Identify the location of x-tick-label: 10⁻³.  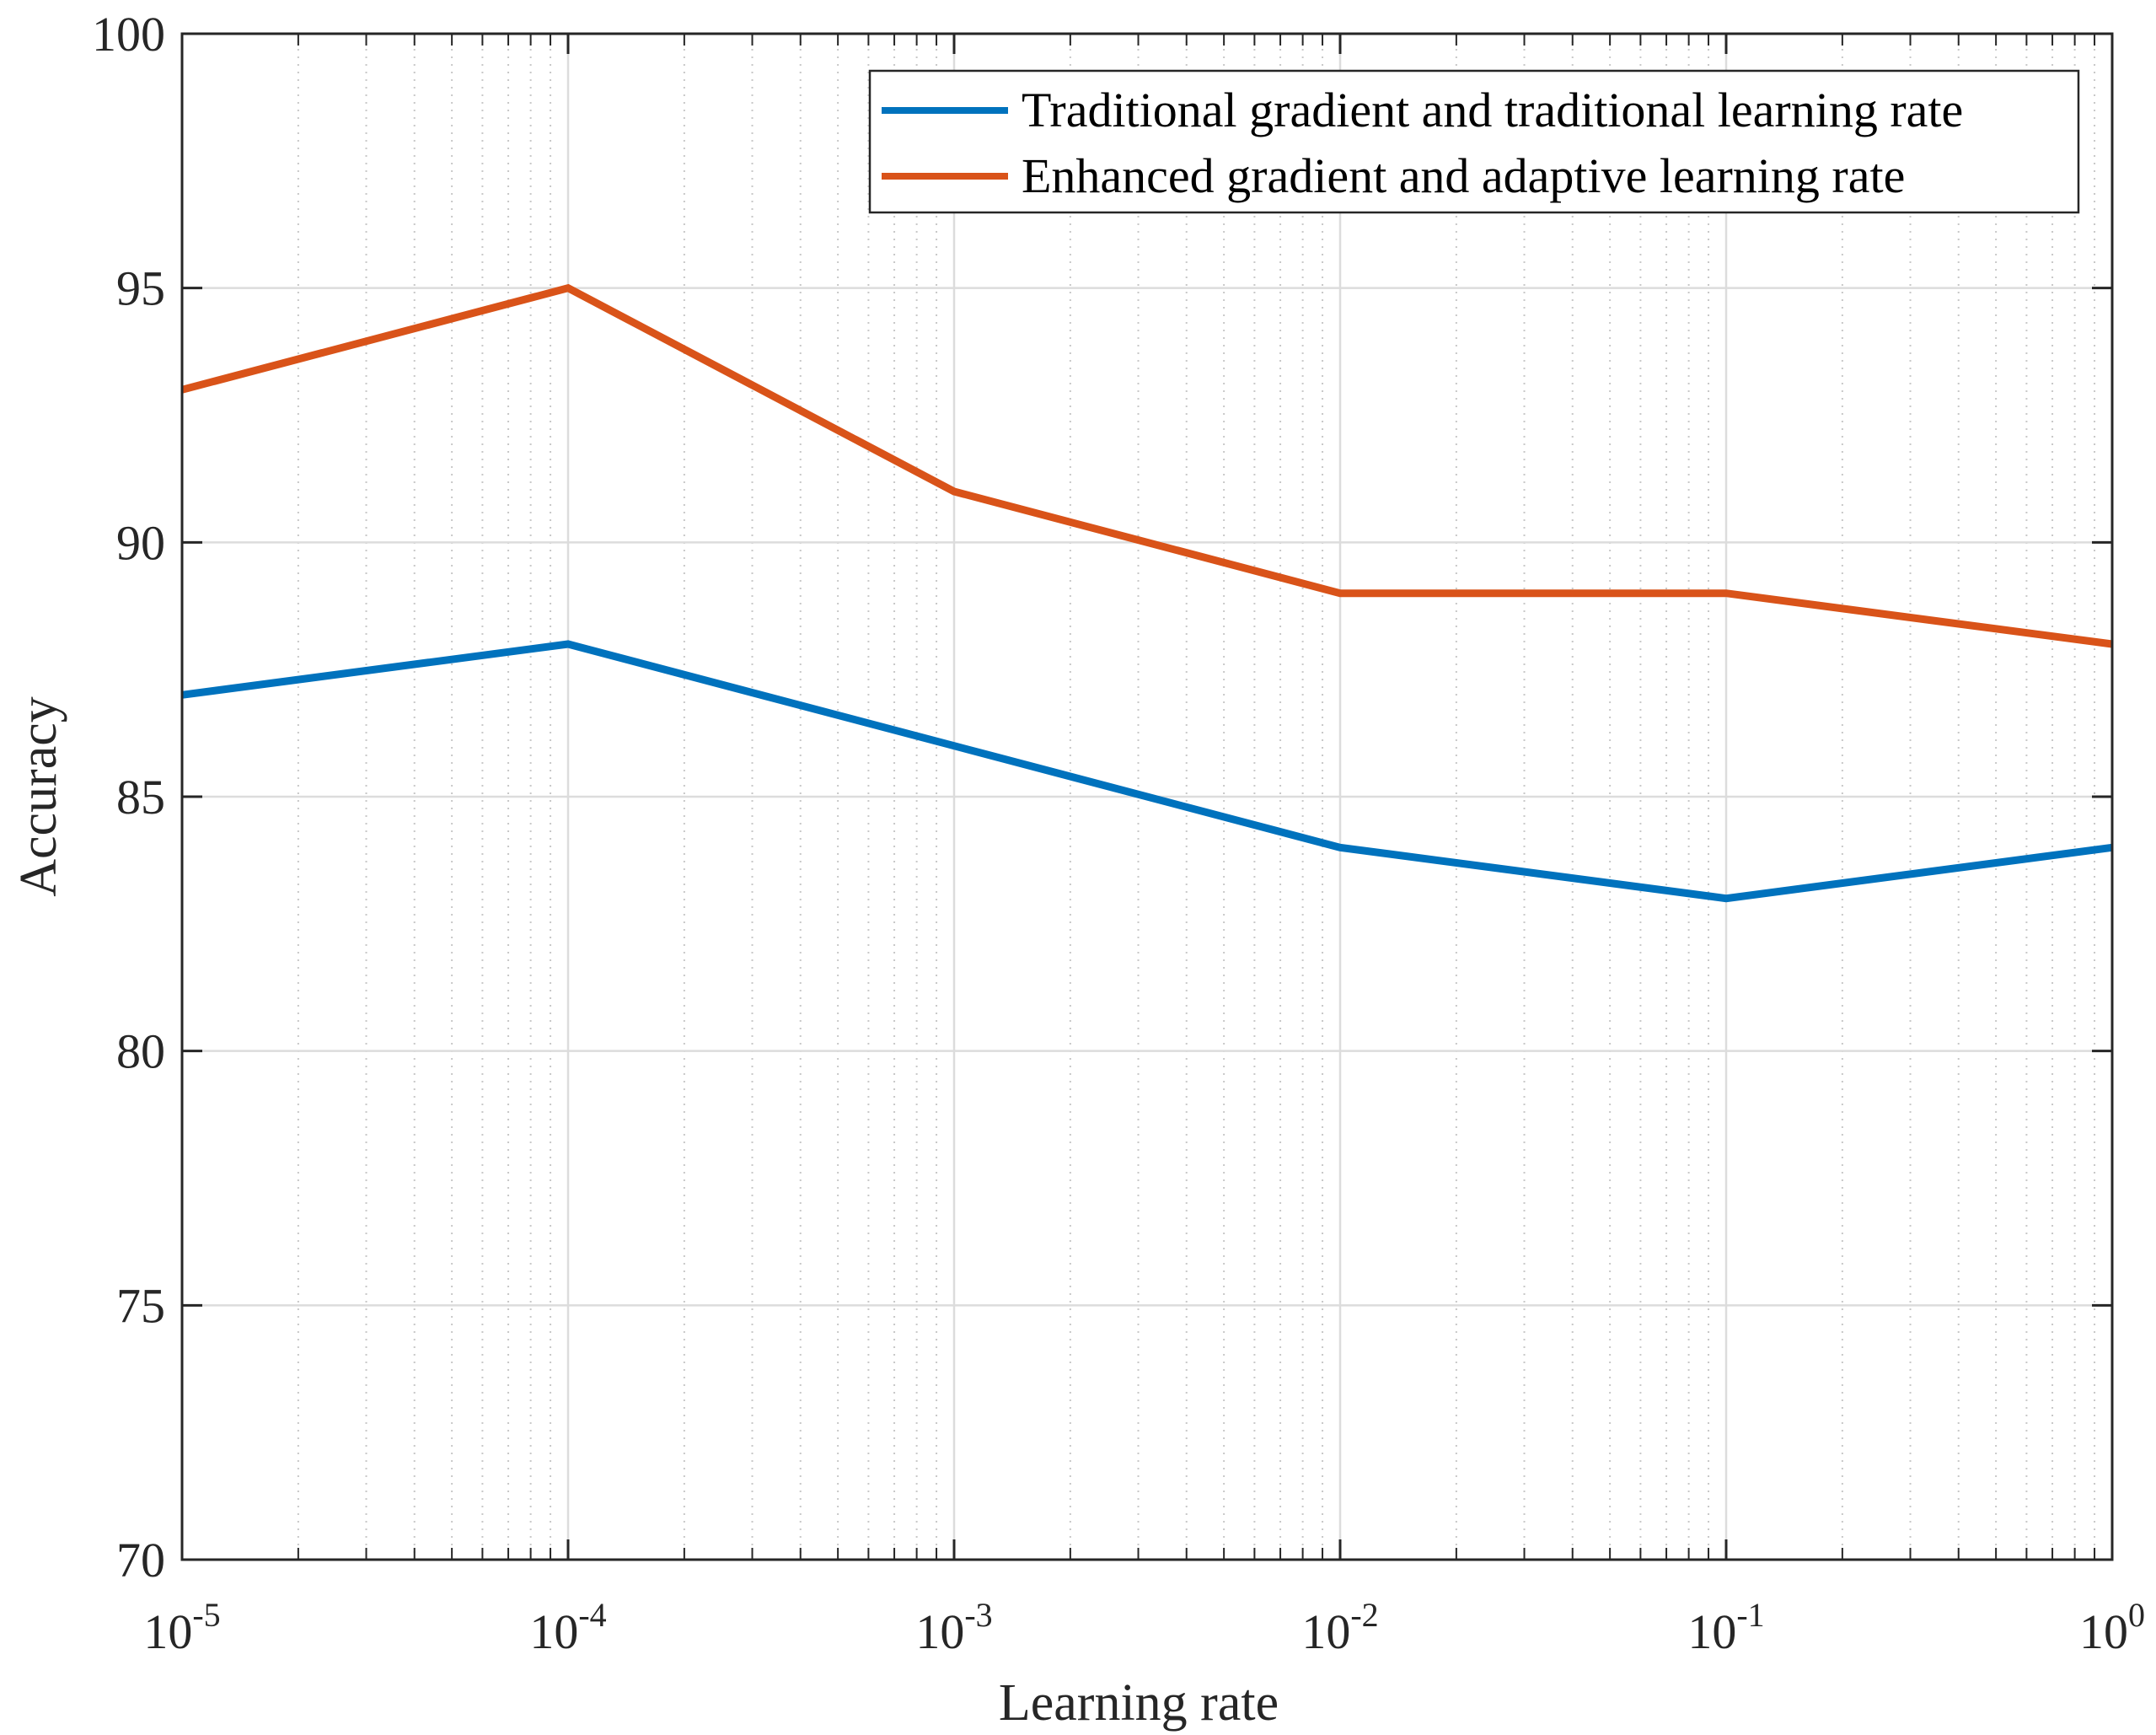
(953, 1627).